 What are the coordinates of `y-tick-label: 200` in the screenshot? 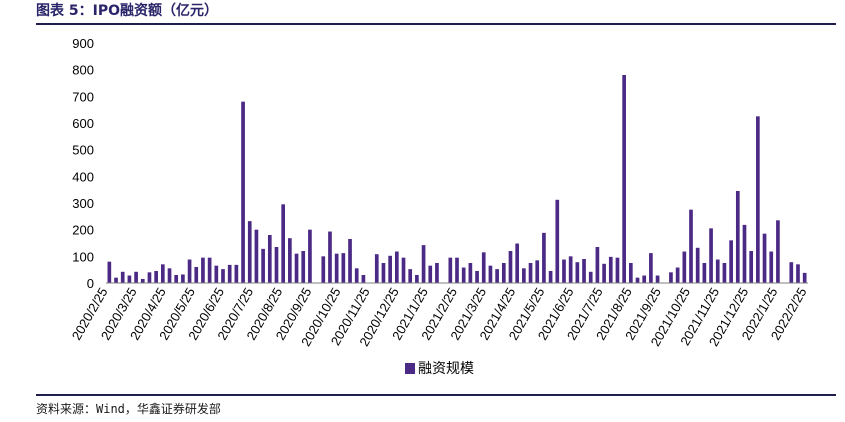 It's located at (83, 230).